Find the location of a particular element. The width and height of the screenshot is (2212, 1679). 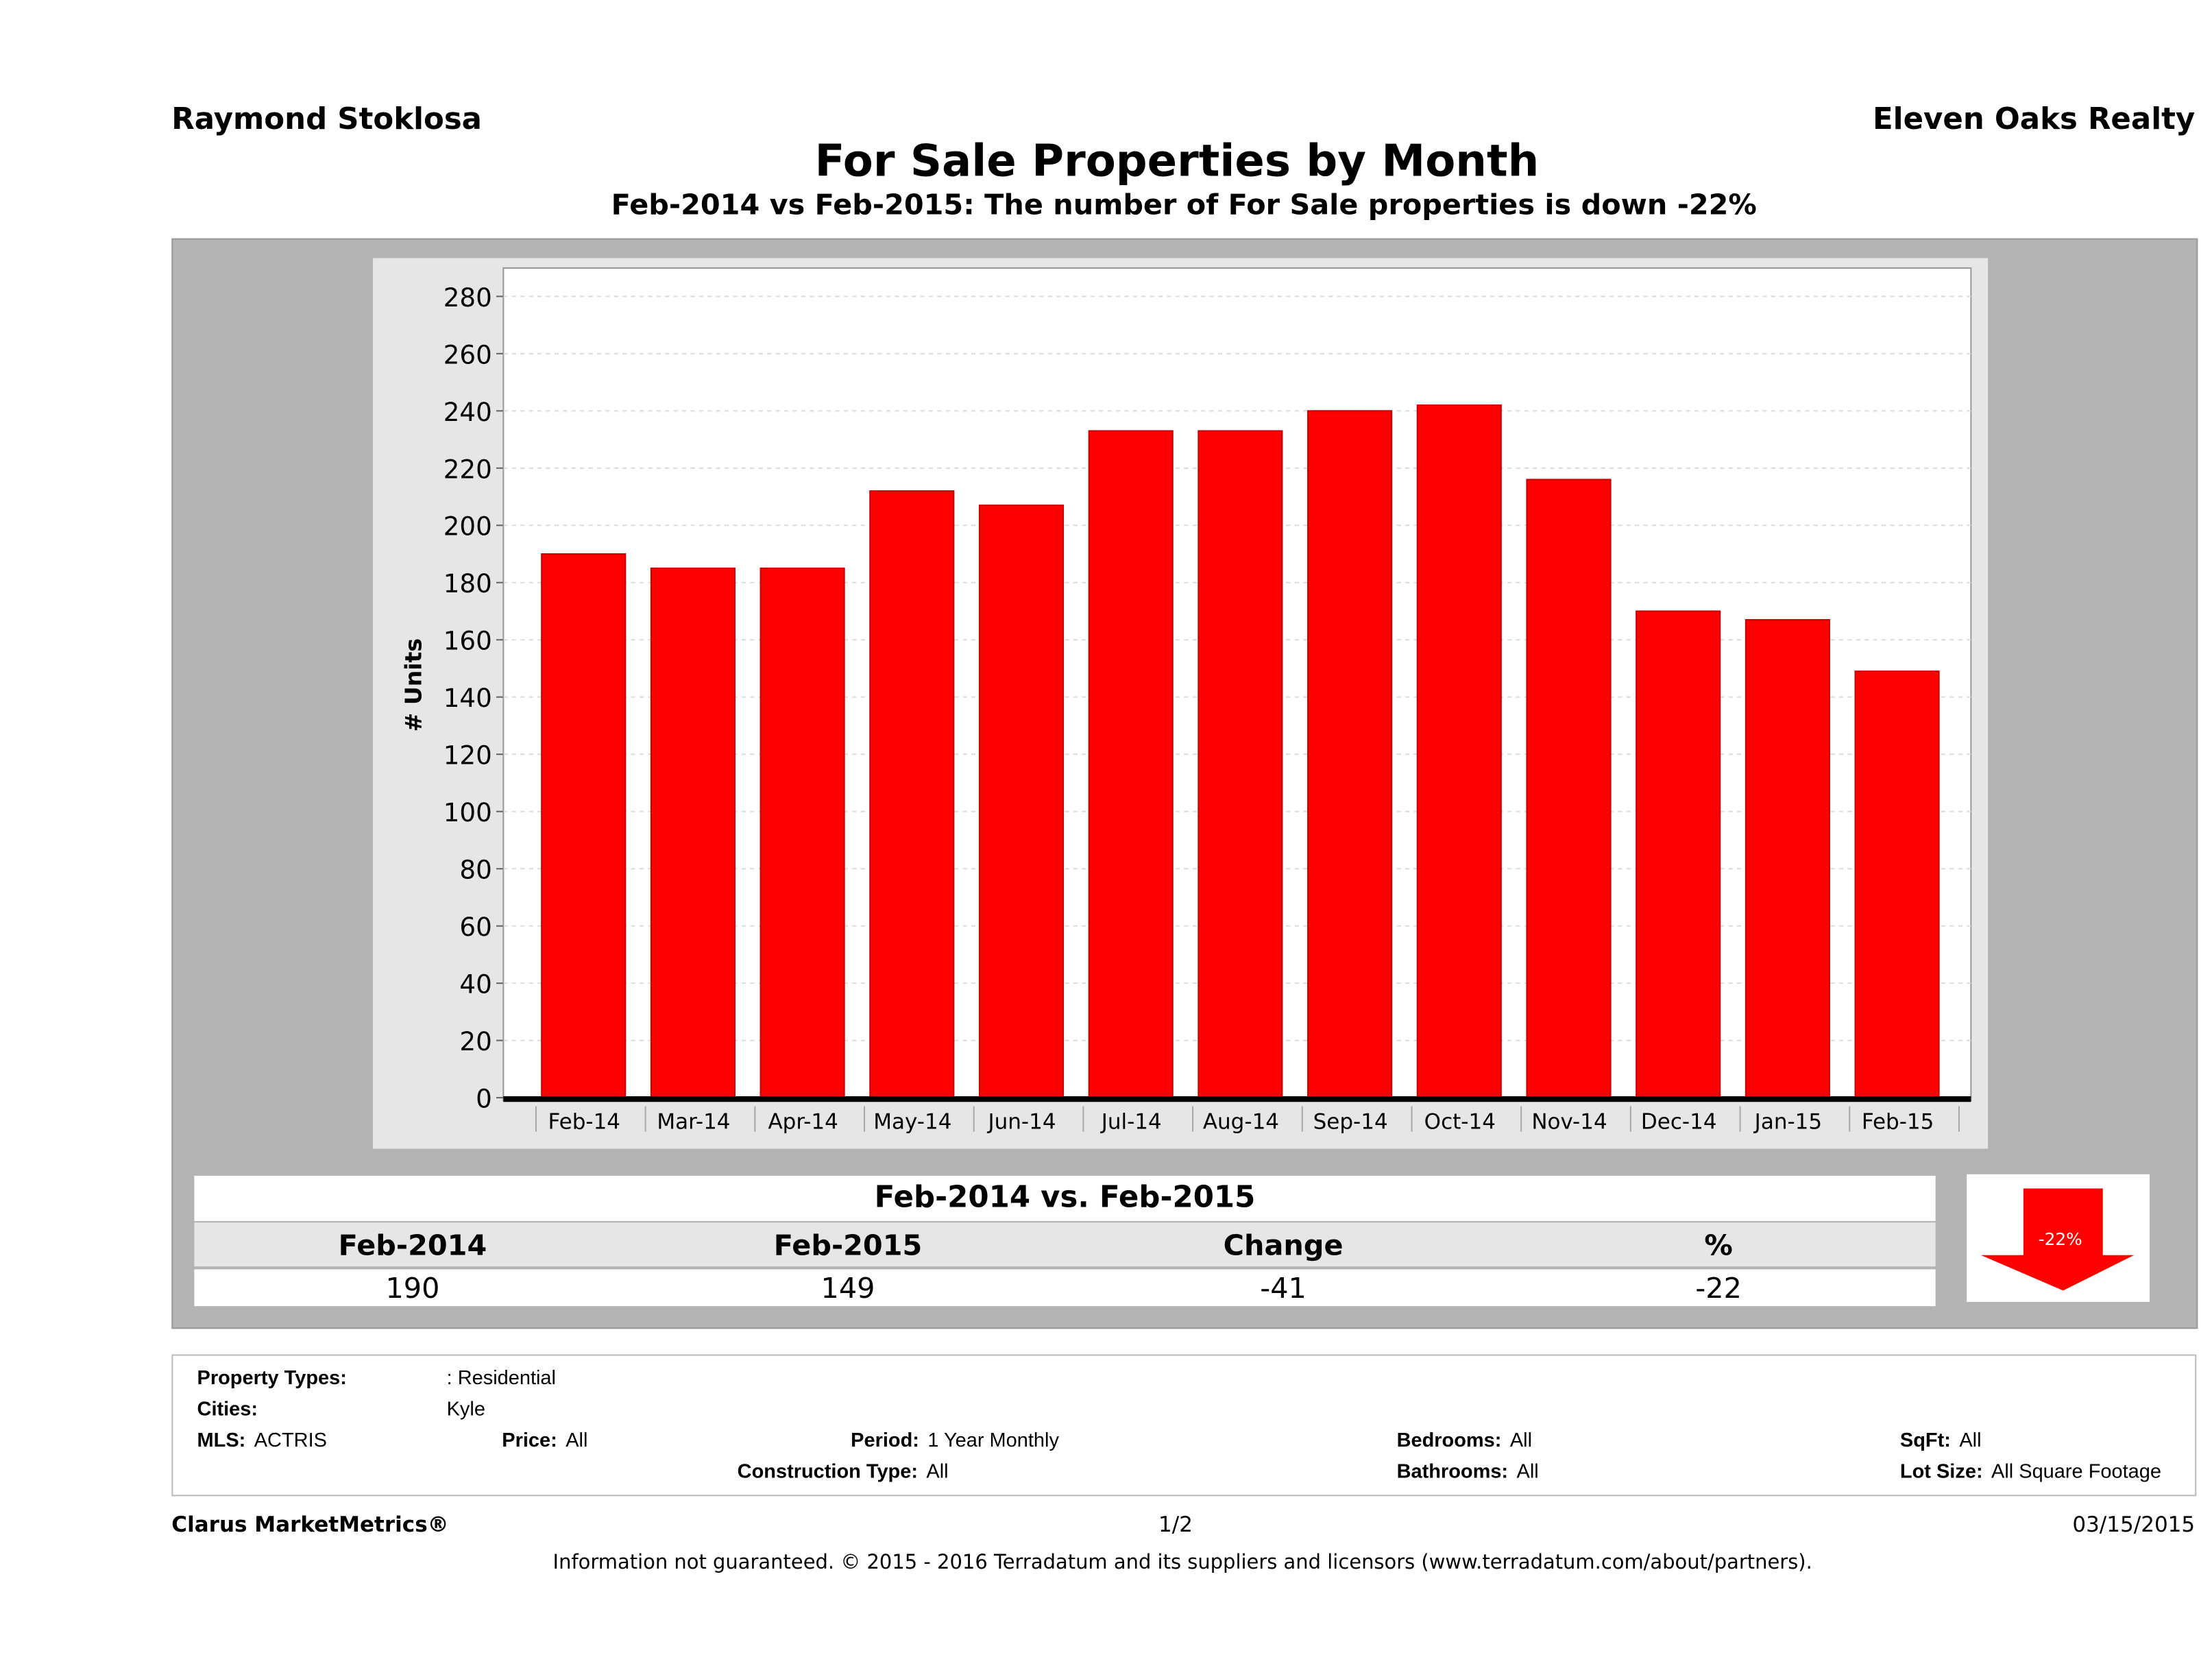

report-date: 03/15/2015 is located at coordinates (2134, 1525).